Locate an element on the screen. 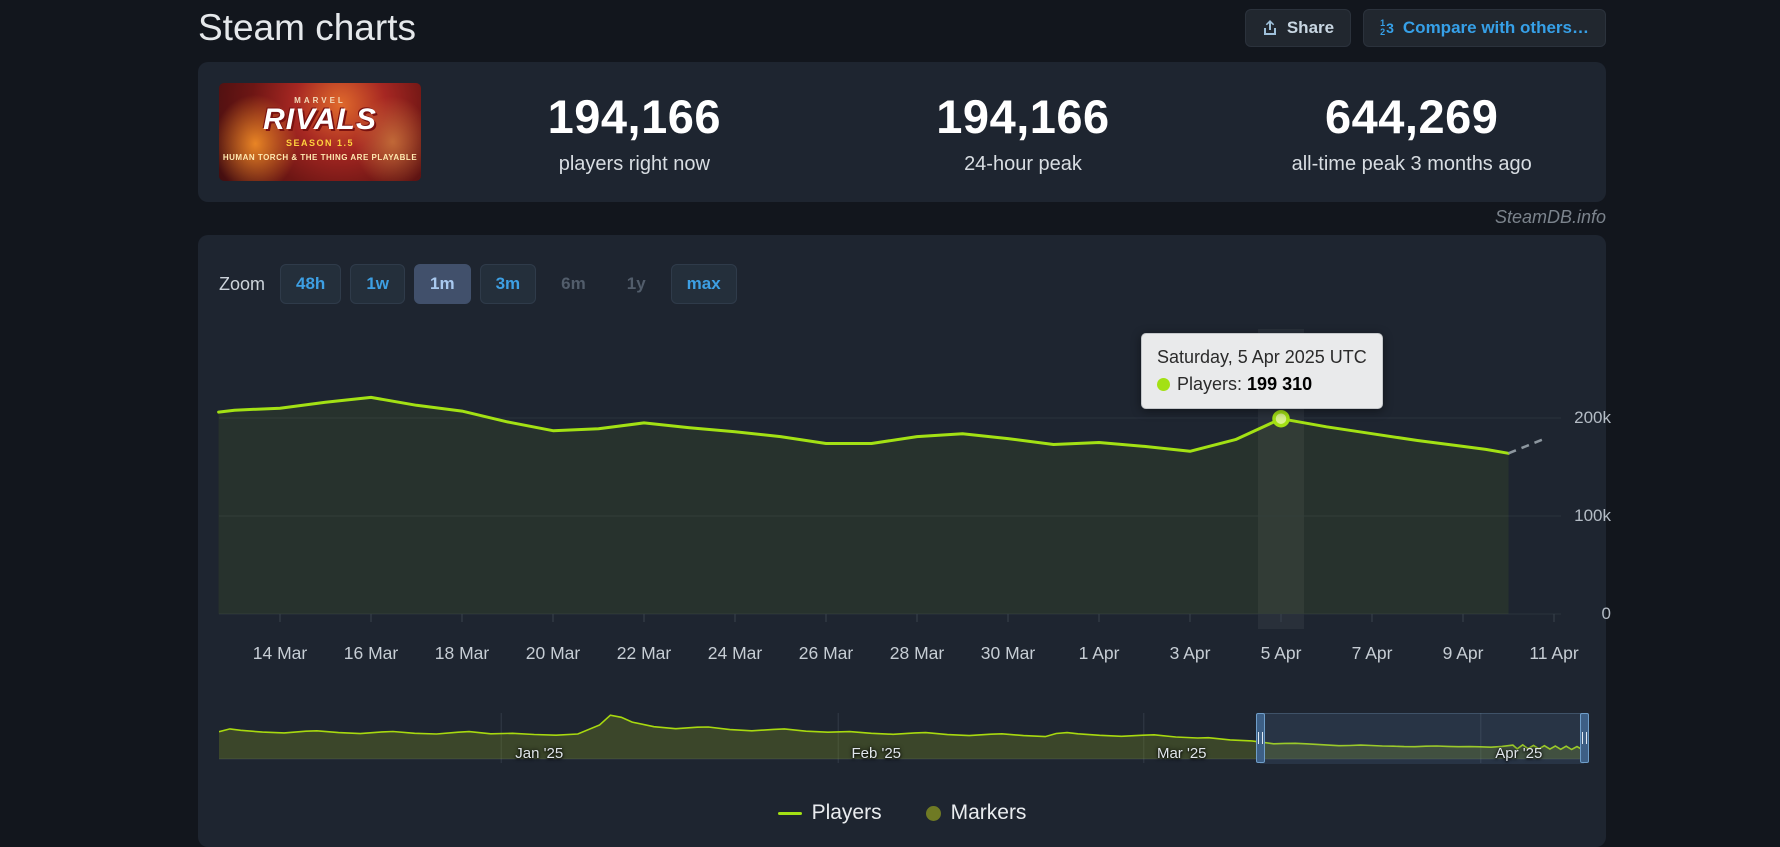 Image resolution: width=1780 pixels, height=847 pixels. nav-month-label: Jan '25 is located at coordinates (539, 753).